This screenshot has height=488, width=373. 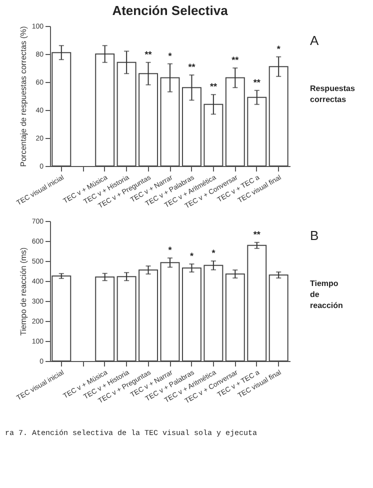 What do you see at coordinates (23, 291) in the screenshot?
I see `y-axis-title: Tiempo de reacción (ms)` at bounding box center [23, 291].